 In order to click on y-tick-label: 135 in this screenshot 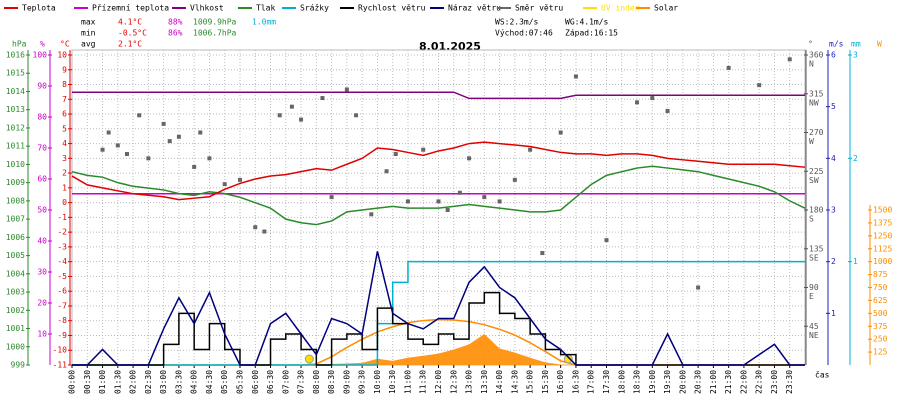, I will do `click(816, 248)`.